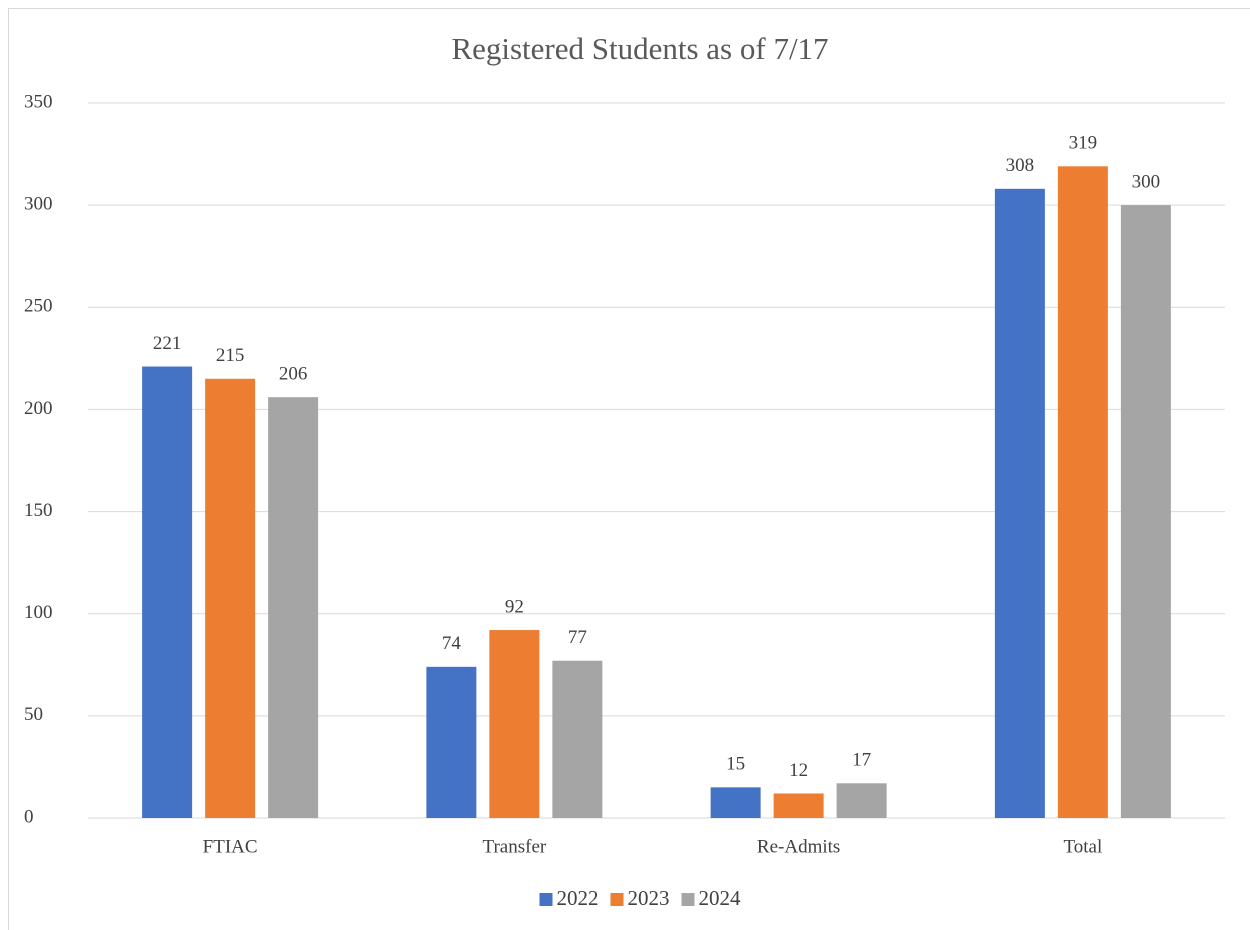 The width and height of the screenshot is (1250, 930). What do you see at coordinates (230, 355) in the screenshot?
I see `data-label: 215` at bounding box center [230, 355].